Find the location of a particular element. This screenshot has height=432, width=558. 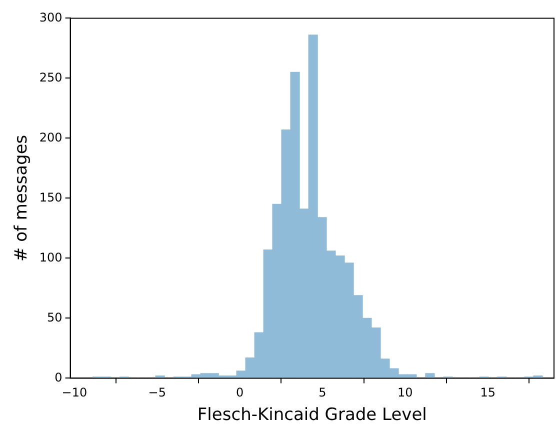

x-tick-label: 0 is located at coordinates (240, 393).